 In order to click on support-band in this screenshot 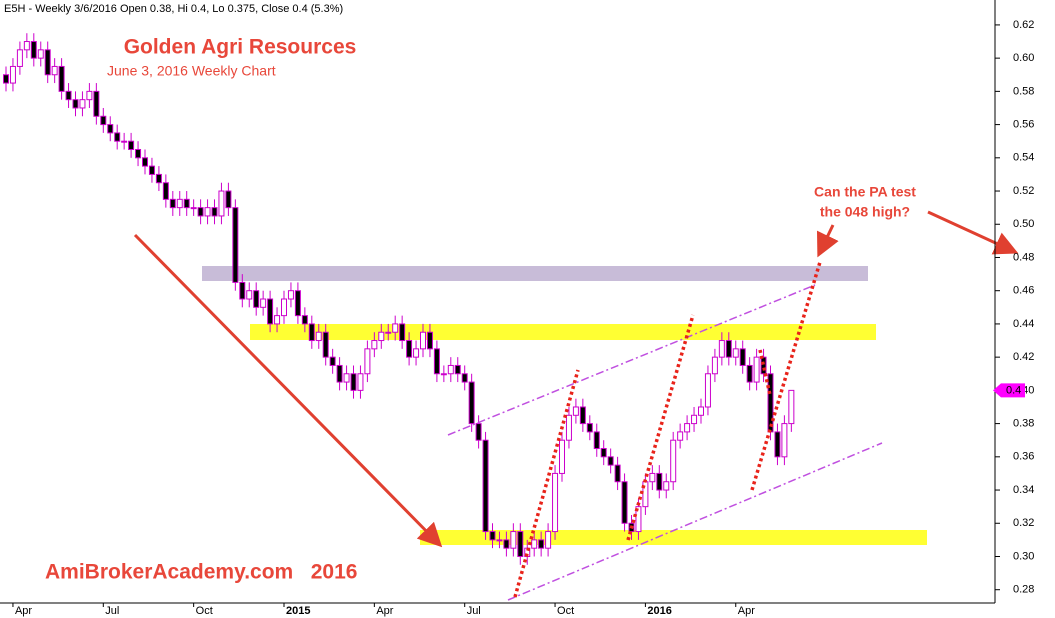, I will do `click(673, 537)`.